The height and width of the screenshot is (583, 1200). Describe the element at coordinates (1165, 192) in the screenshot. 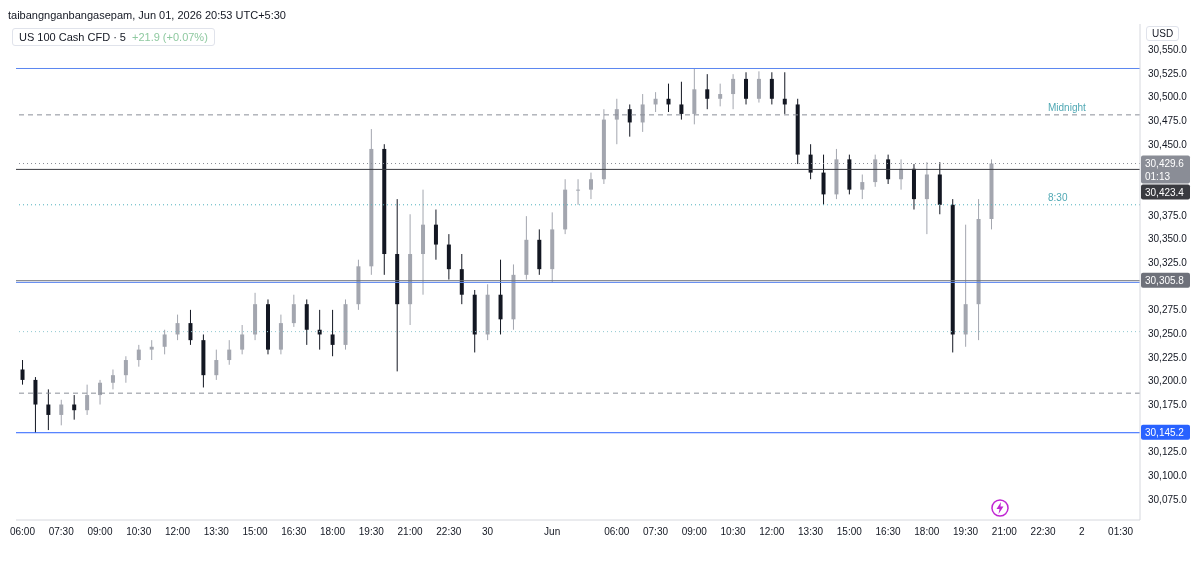

I see `ref-line-label: 30,423.4` at that location.